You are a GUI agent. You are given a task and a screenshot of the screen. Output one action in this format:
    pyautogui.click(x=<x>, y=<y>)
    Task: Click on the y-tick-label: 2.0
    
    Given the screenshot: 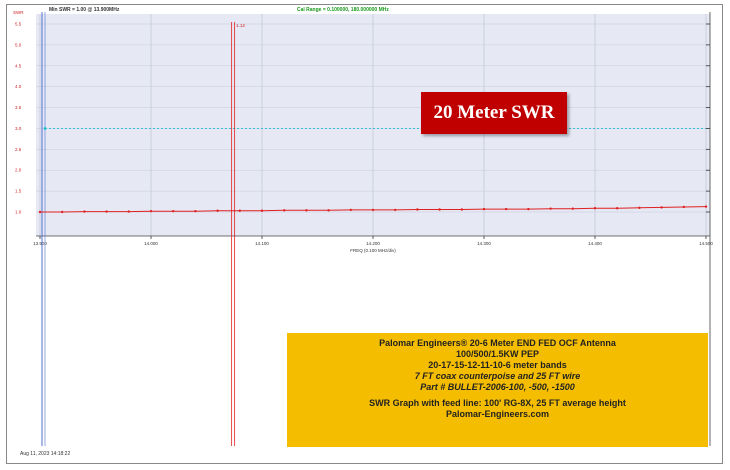 What is the action you would take?
    pyautogui.click(x=18, y=170)
    